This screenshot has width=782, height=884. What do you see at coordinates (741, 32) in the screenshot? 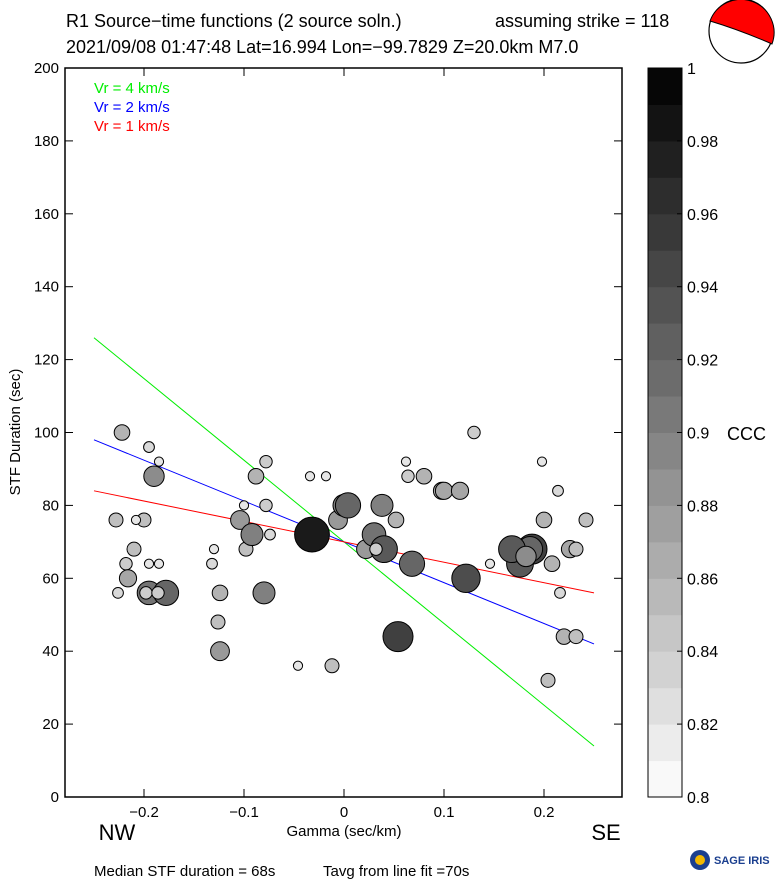
I see `beachball-icon` at bounding box center [741, 32].